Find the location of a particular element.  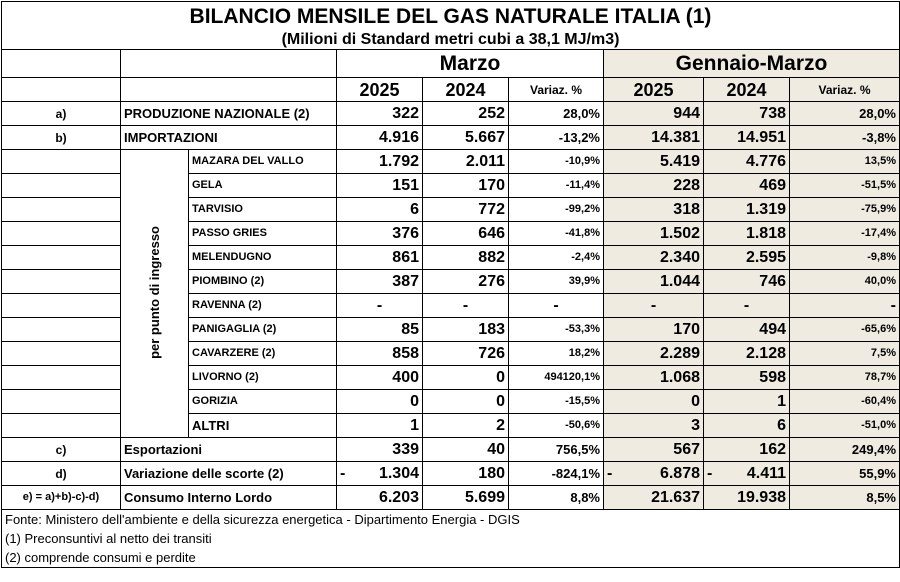

cell-m25: 322 is located at coordinates (379, 113).